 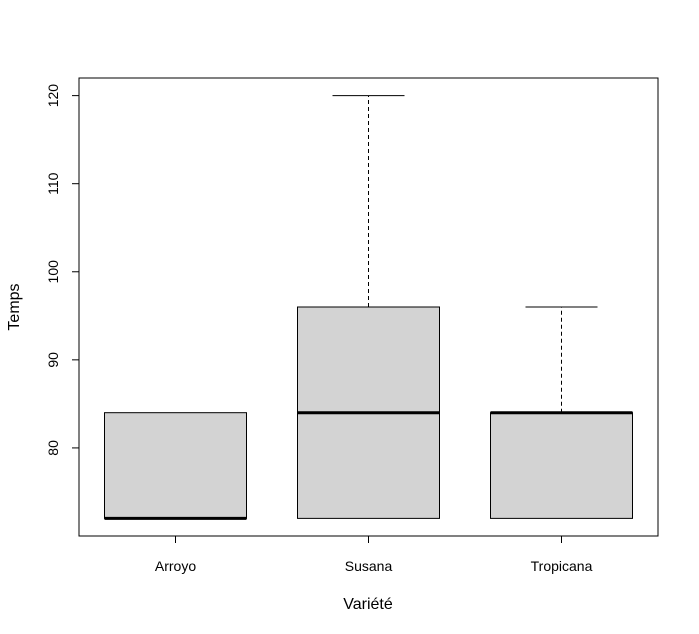 I want to click on box-susana, so click(x=368, y=307).